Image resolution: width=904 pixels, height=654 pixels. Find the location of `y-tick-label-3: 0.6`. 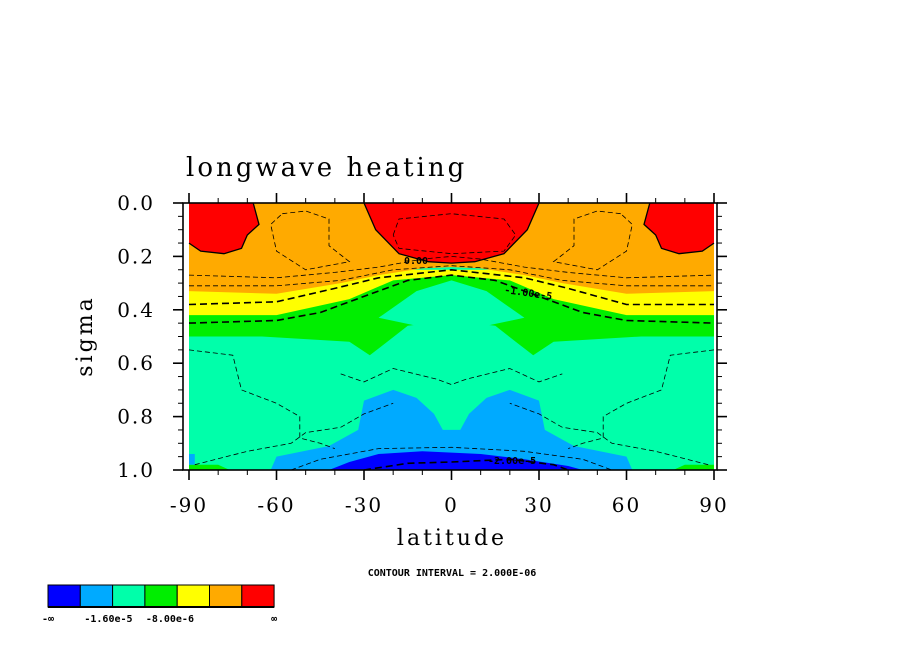

y-tick-label-3: 0.6 is located at coordinates (136, 363).